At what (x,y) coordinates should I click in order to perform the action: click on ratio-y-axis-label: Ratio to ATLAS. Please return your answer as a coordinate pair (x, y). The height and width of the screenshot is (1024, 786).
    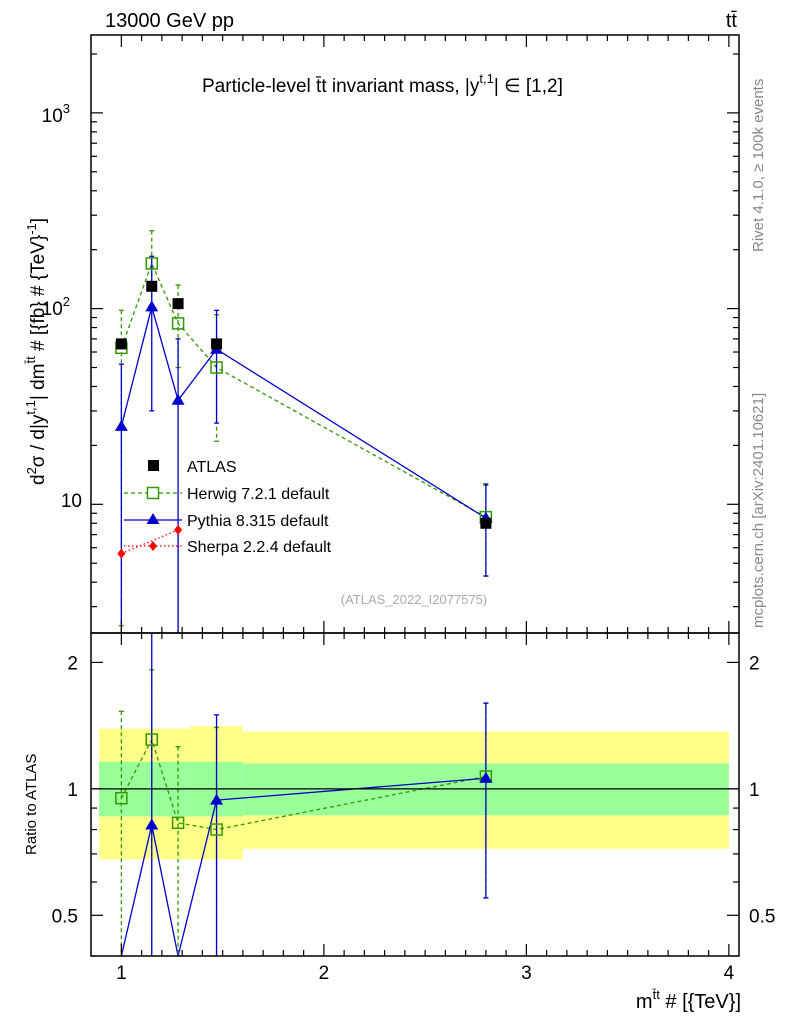
    Looking at the image, I should click on (31, 804).